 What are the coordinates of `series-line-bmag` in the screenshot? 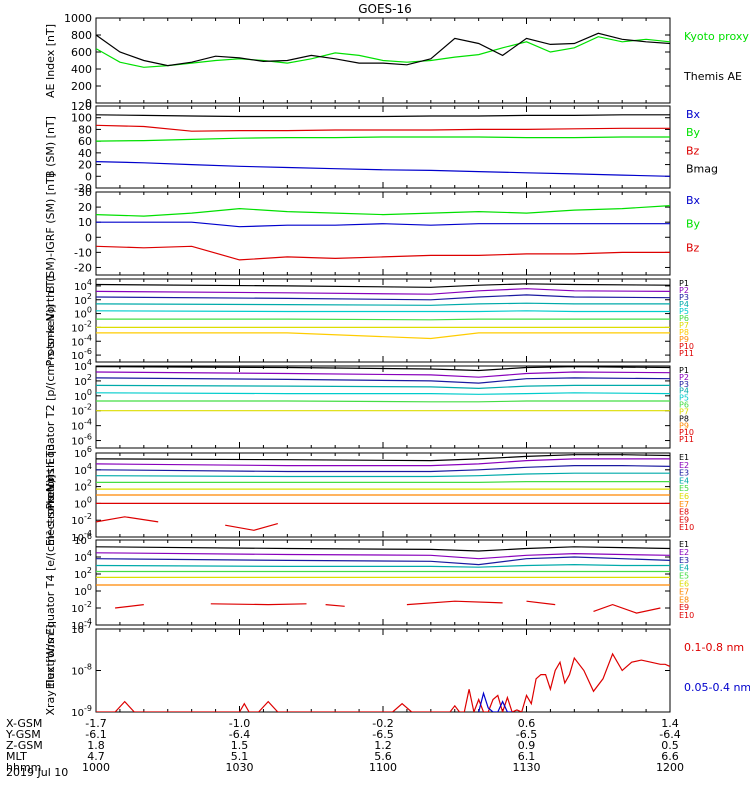 It's located at (383, 116).